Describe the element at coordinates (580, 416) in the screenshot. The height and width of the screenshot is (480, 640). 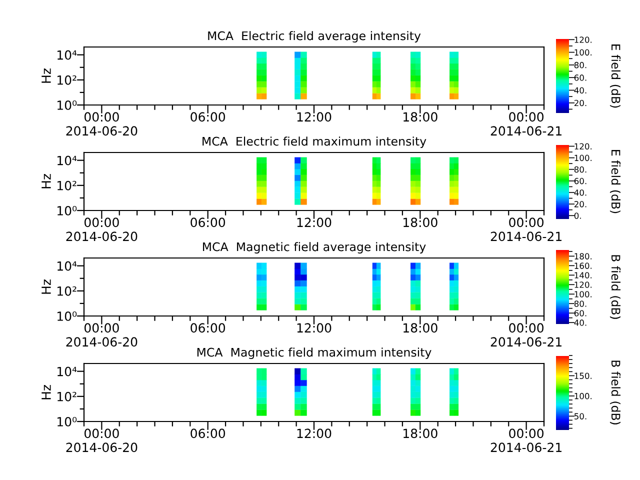
I see `color-bar-label: 50.` at that location.